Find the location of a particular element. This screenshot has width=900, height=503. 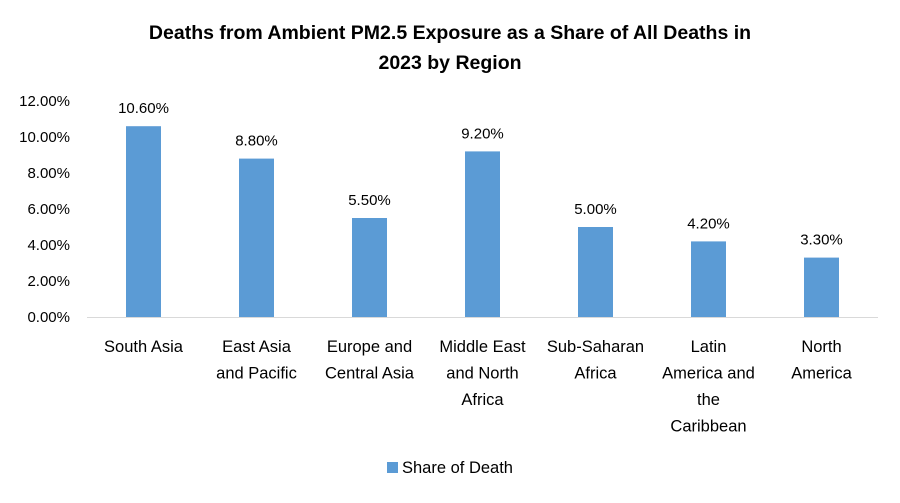

y-axis: 0.00% 2.00% 4.00% 6.00% 8.00% 10.00% 12.00% is located at coordinates (44, 209).